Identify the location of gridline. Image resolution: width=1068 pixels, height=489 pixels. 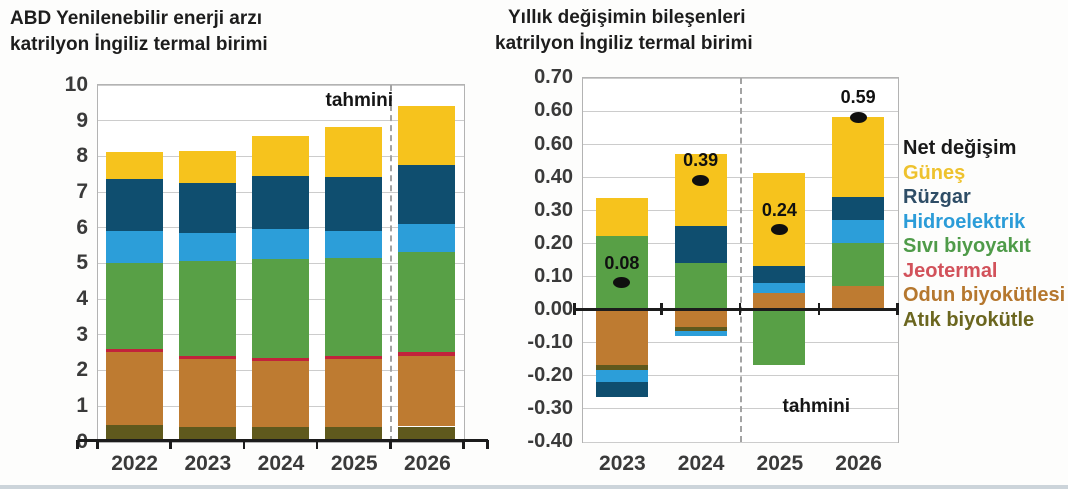
(280, 121).